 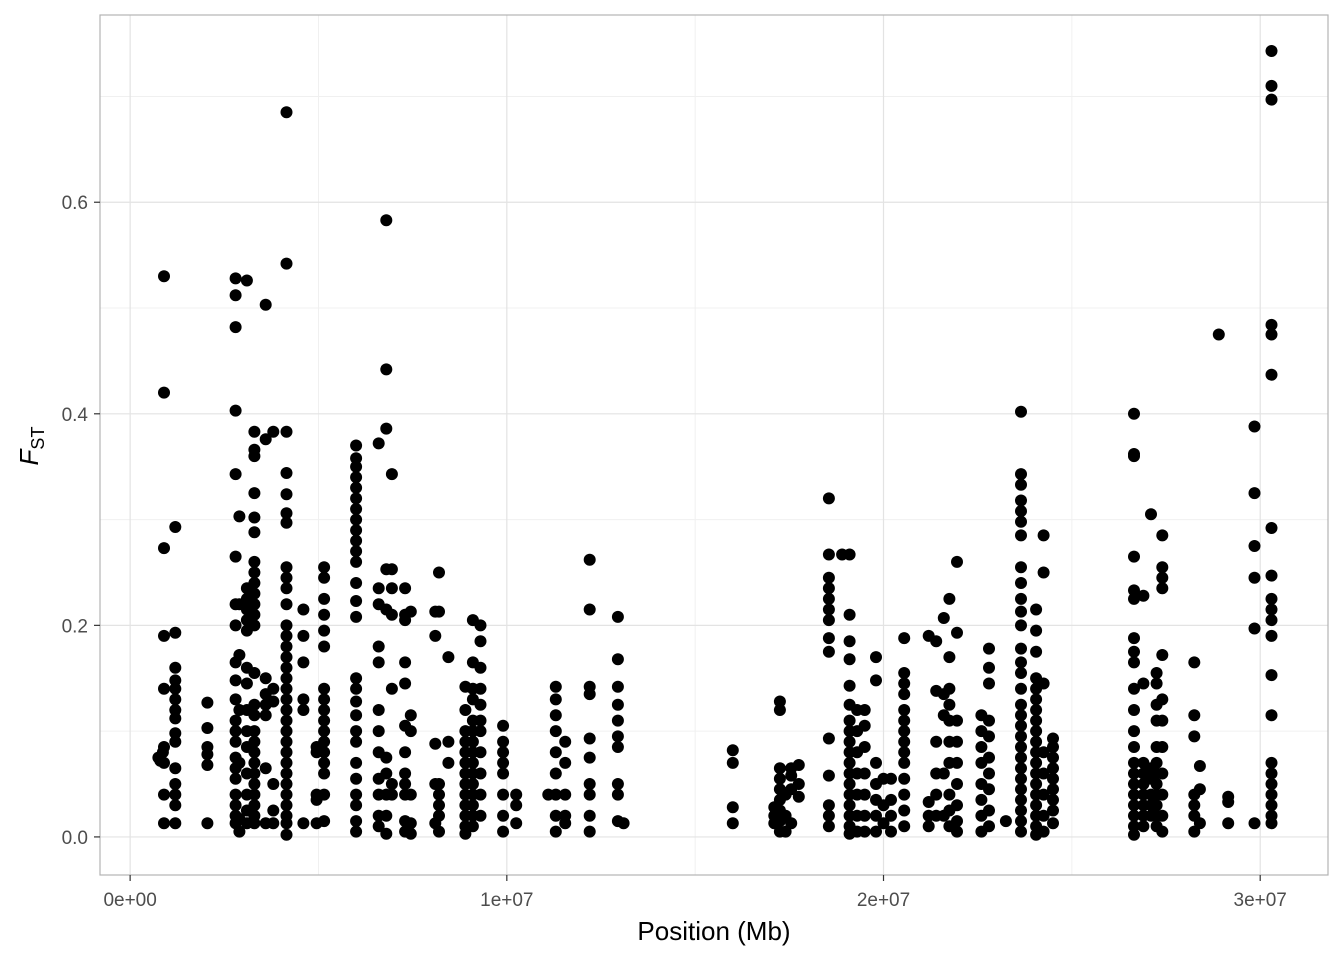 I want to click on x-axis: 0e+00 1e+07 2e+07 3e+07, so click(x=695, y=893).